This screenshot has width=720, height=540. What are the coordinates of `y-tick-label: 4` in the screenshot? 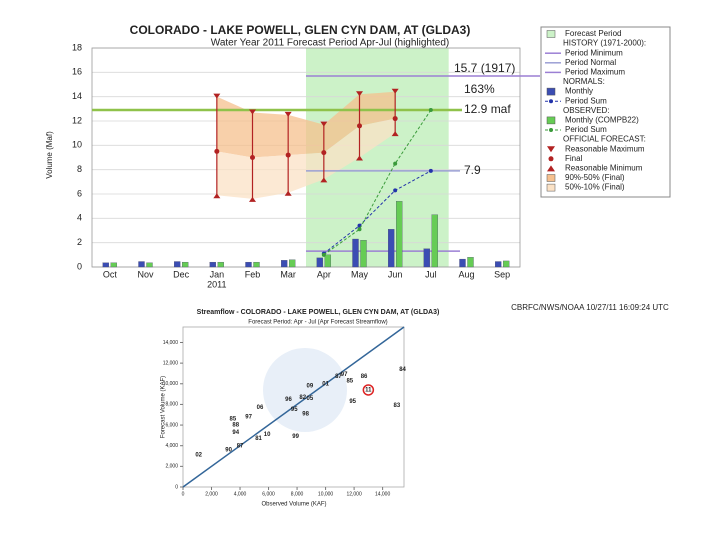 It's located at (79, 218).